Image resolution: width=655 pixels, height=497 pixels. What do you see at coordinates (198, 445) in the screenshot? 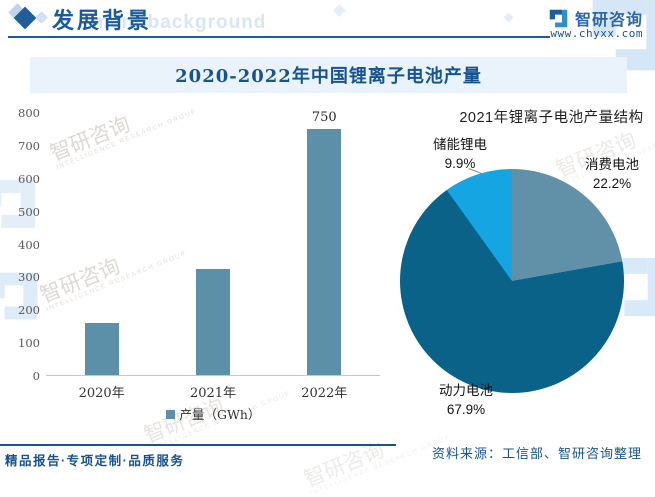
I see `footer-divider` at bounding box center [198, 445].